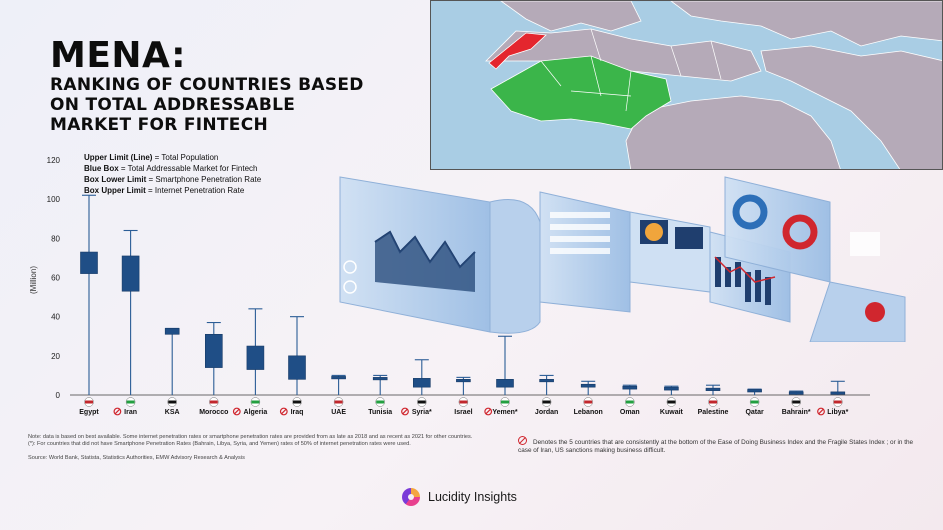 The width and height of the screenshot is (943, 530). What do you see at coordinates (671, 388) in the screenshot?
I see `box-Kuwait` at bounding box center [671, 388].